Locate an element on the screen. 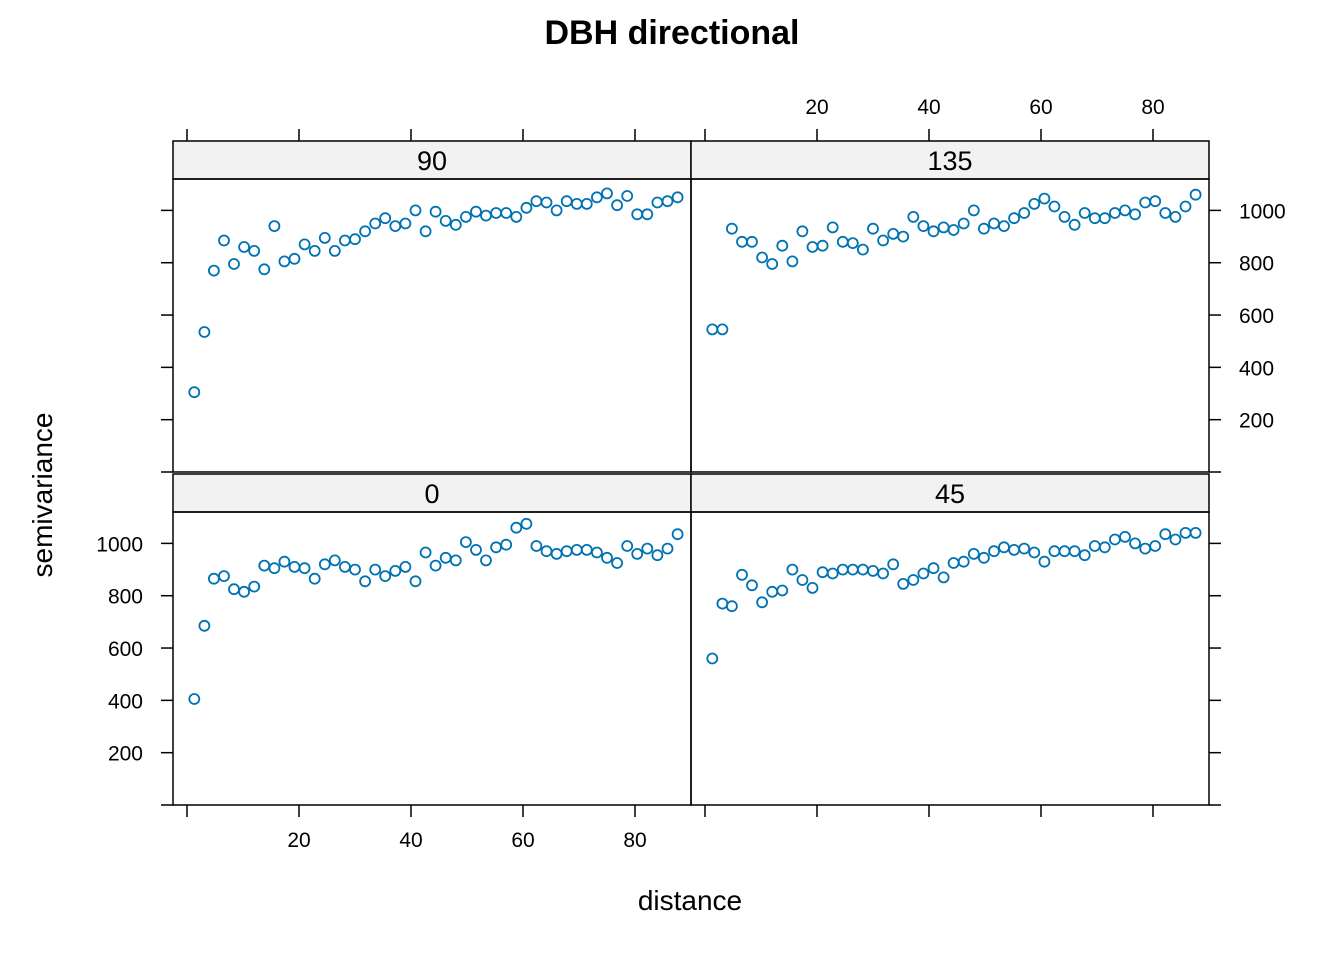 The image size is (1344, 960). panel-90-strip-label: 90 is located at coordinates (432, 161).